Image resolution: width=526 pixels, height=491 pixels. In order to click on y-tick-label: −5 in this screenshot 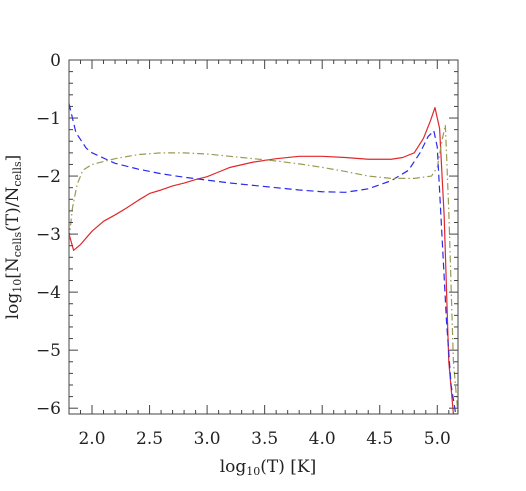, I will do `click(48, 351)`.